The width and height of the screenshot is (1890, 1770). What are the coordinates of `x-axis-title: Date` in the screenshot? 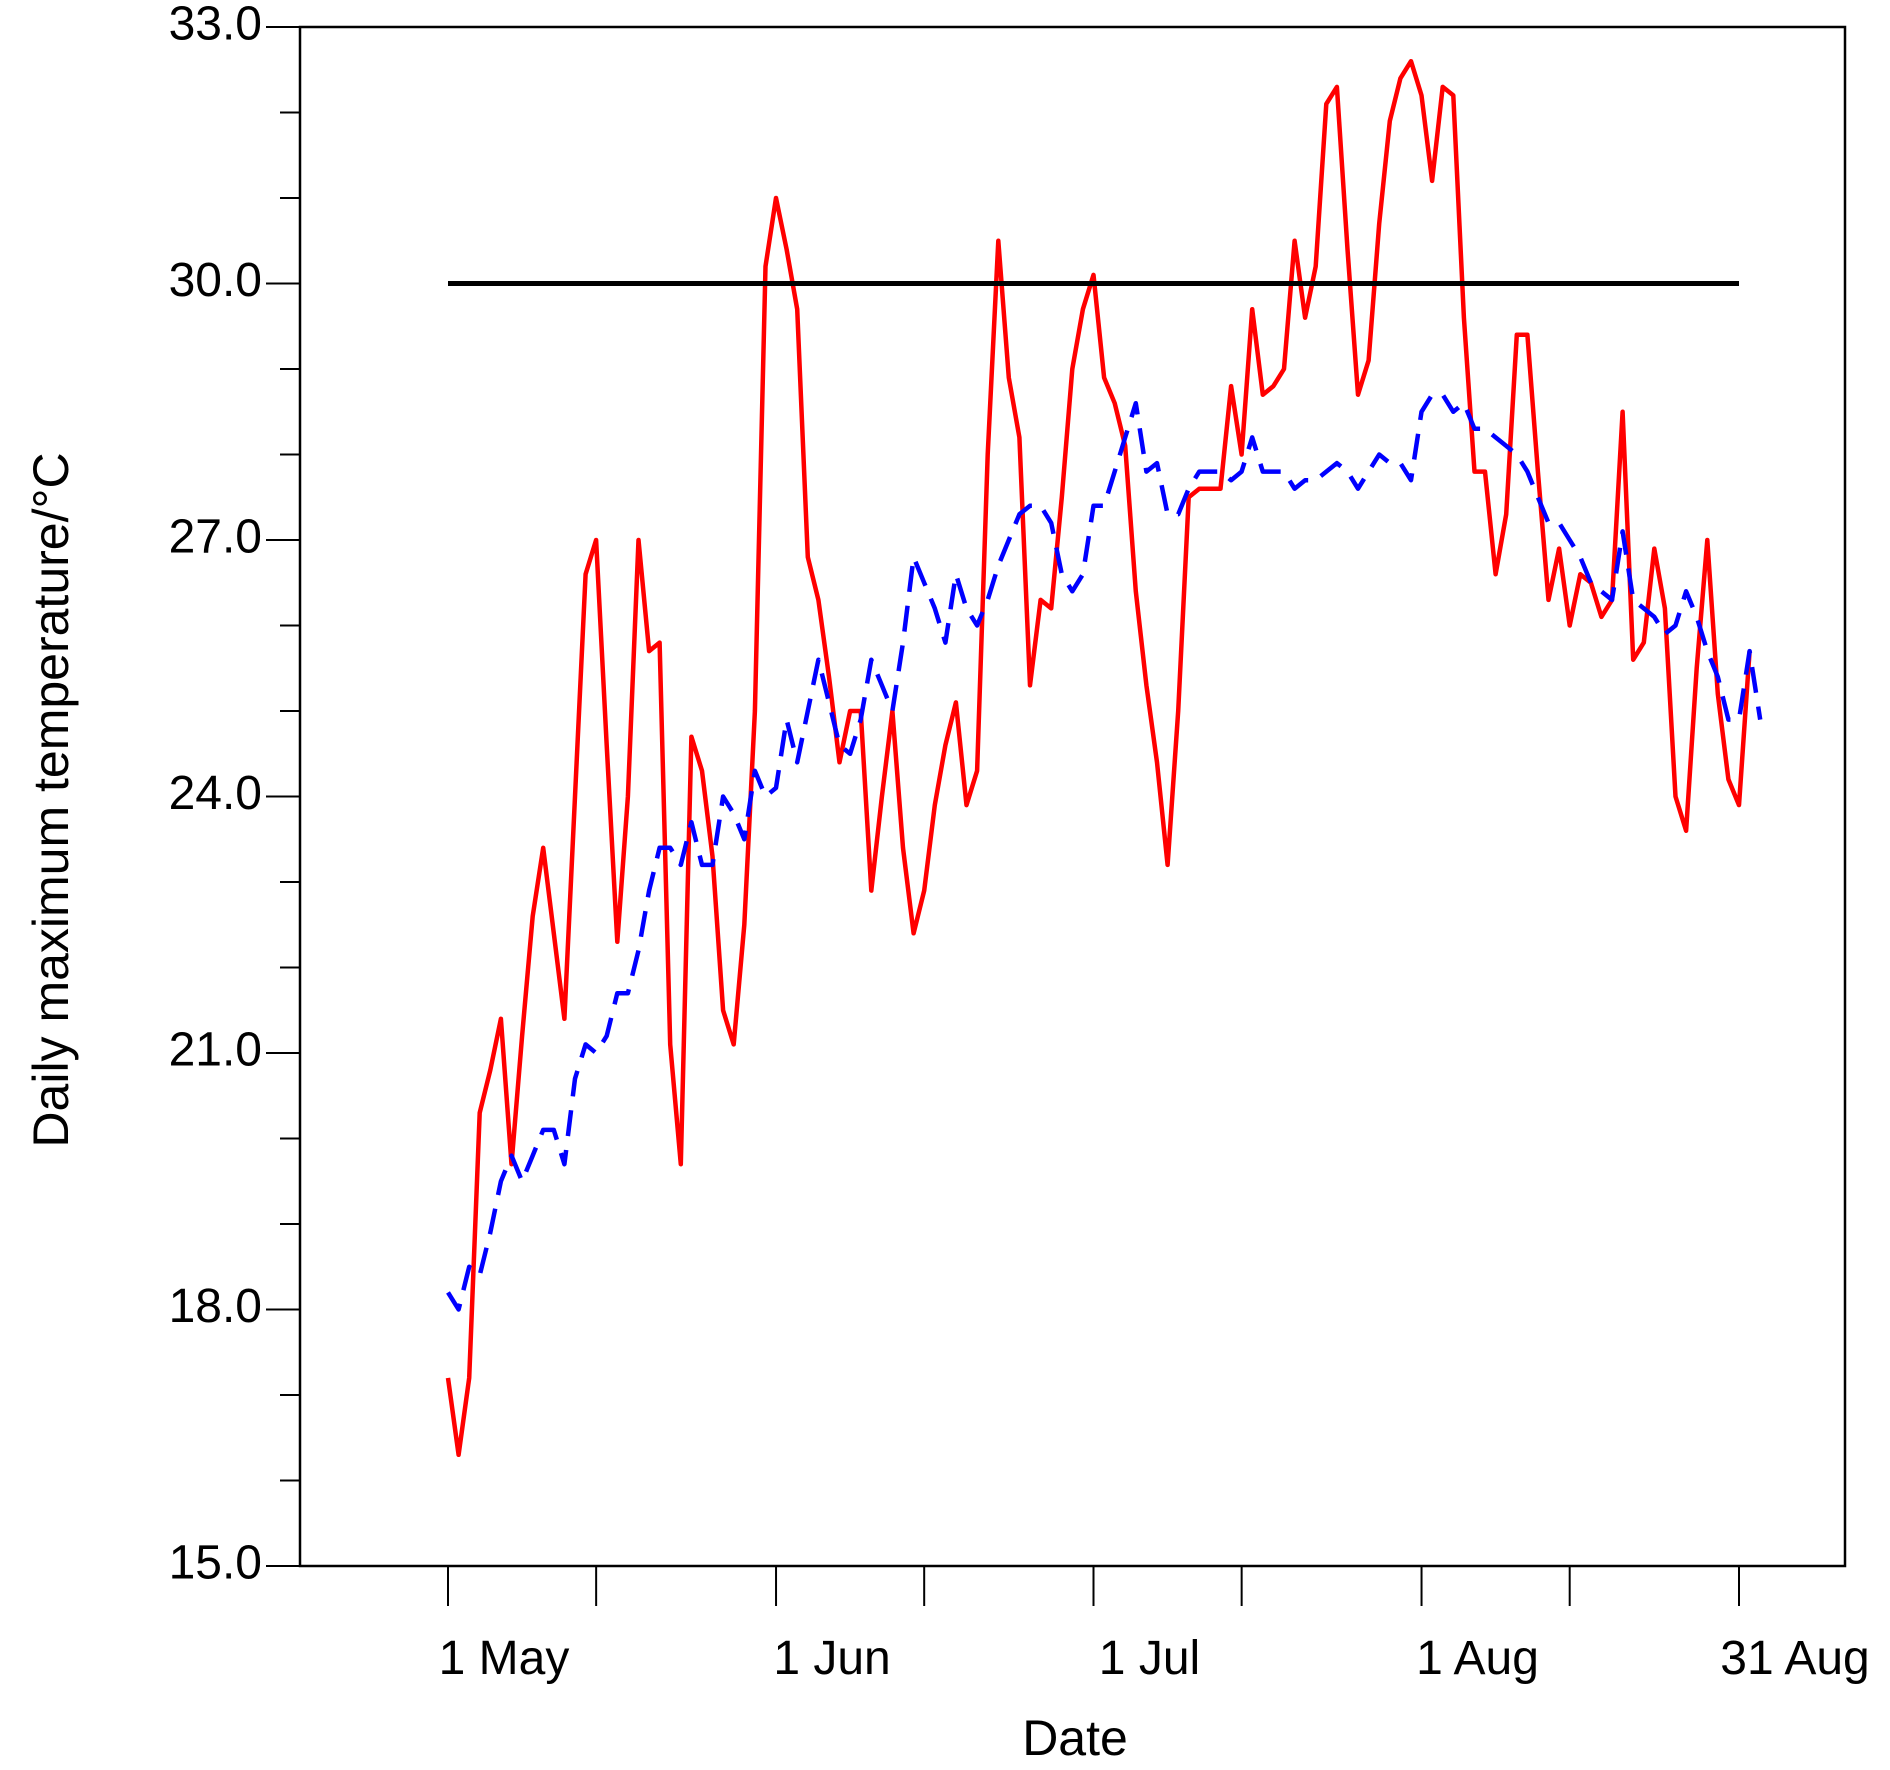 It's located at (1075, 1738).